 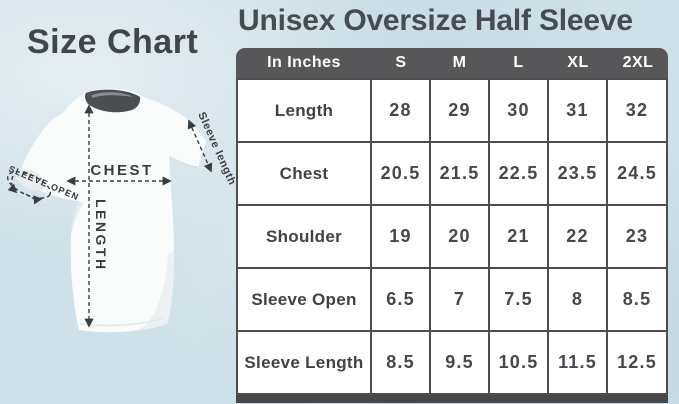 I want to click on size-header-2xl: 2XL, so click(x=638, y=62).